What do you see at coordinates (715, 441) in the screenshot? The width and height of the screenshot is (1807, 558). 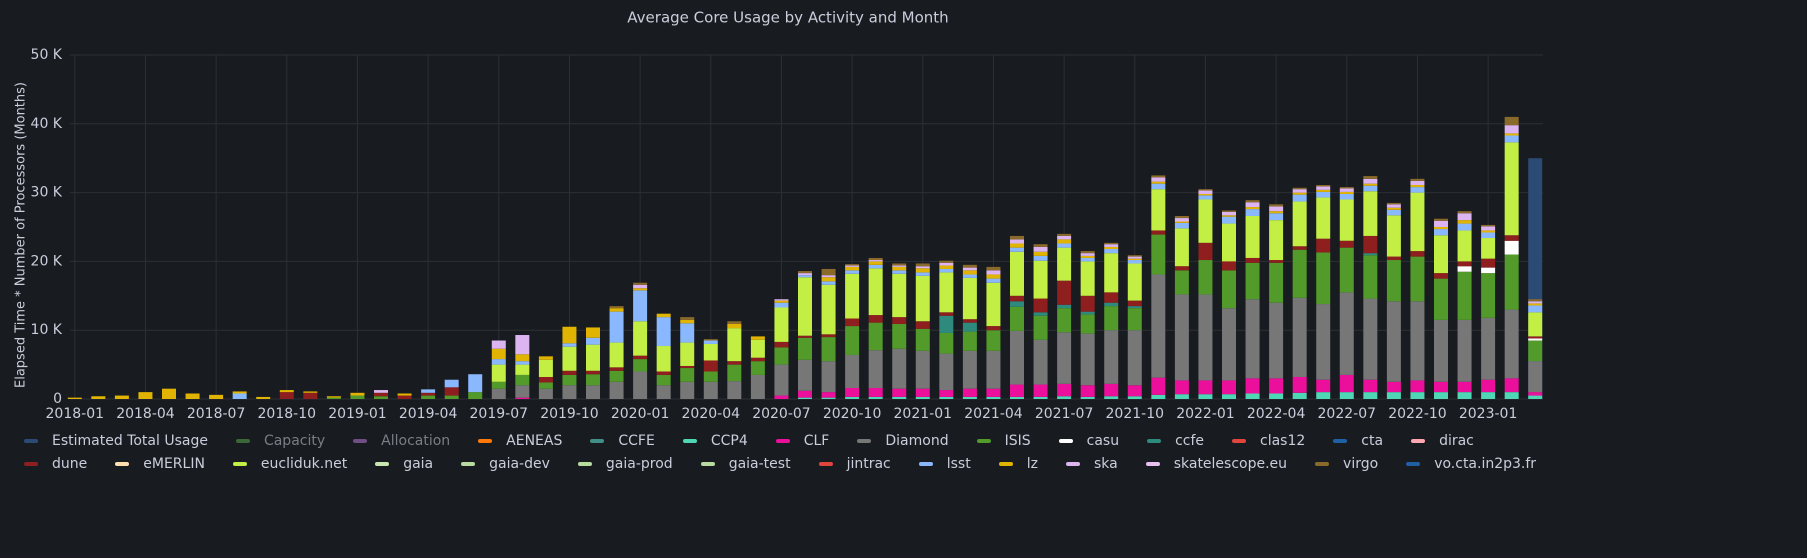 I see `legend-item: CCP4` at bounding box center [715, 441].